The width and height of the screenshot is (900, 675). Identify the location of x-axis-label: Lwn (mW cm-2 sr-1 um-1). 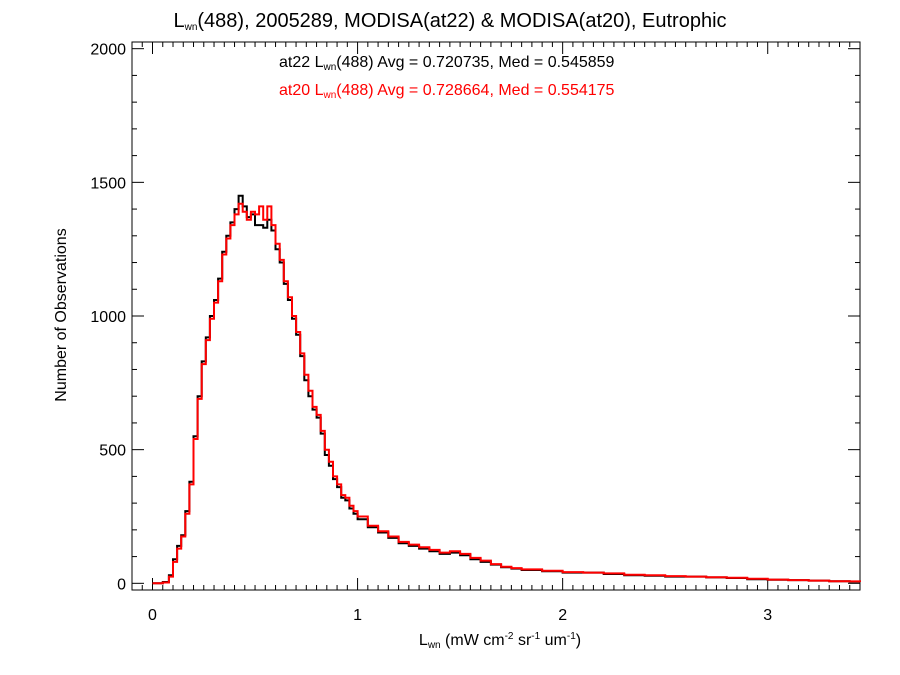
(450, 641).